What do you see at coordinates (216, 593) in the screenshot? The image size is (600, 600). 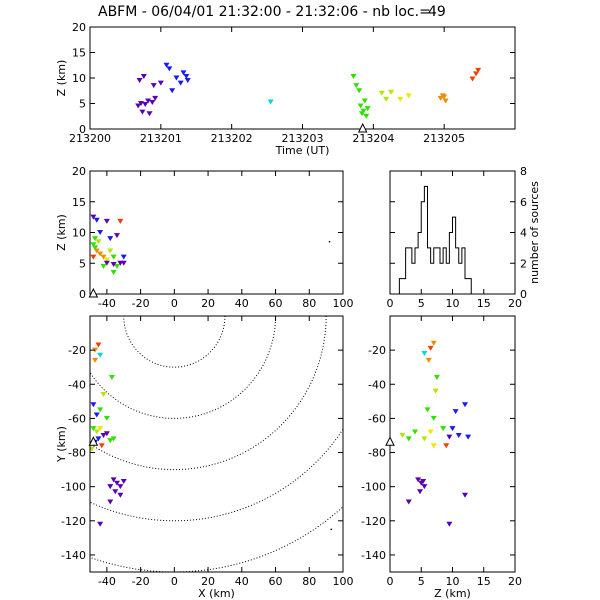 I see `x-axis-label: X (km)` at bounding box center [216, 593].